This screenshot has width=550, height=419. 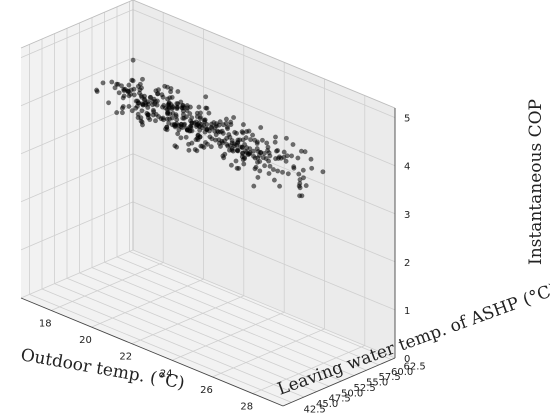 What do you see at coordinates (339, 382) in the screenshot?
I see `y-axis-line` at bounding box center [339, 382].